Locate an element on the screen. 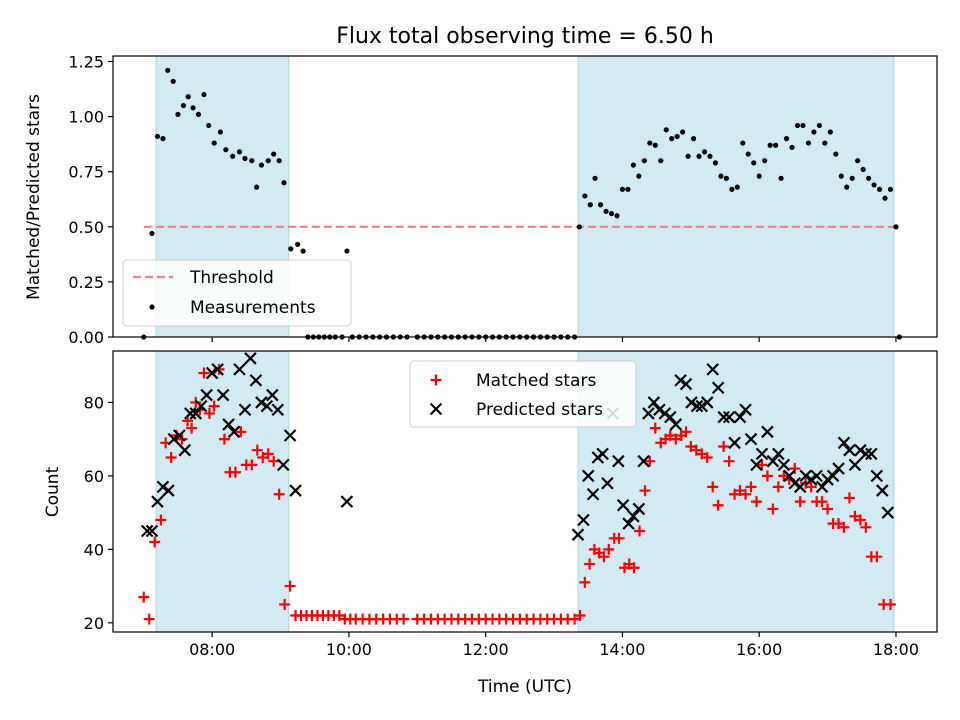 The width and height of the screenshot is (960, 720). top-y-tick-label: 0.50 is located at coordinates (86, 227).